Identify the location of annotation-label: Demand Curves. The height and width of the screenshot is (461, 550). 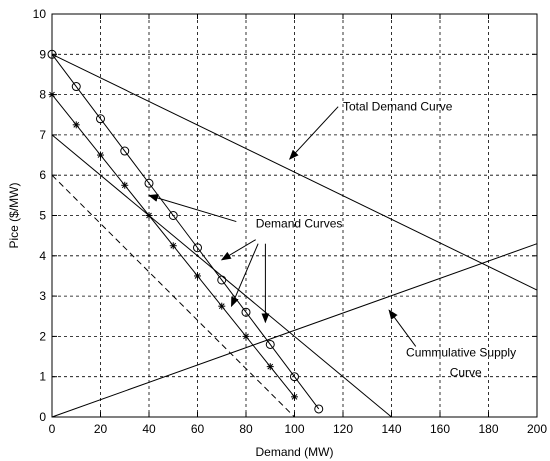
(299, 224).